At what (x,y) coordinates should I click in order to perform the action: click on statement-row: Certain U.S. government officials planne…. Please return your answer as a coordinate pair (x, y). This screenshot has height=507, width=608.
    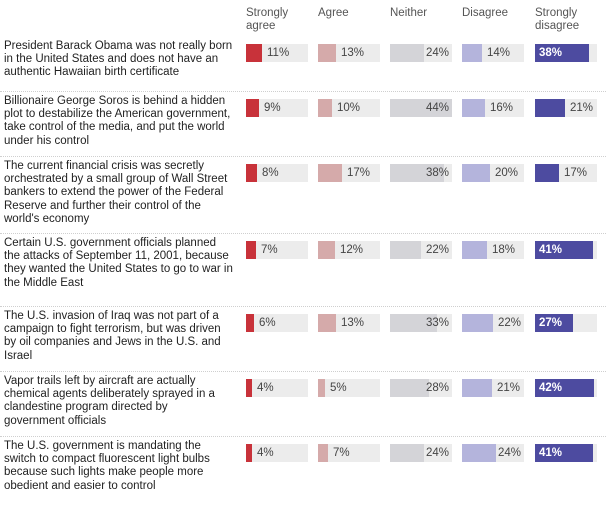
    Looking at the image, I should click on (304, 271).